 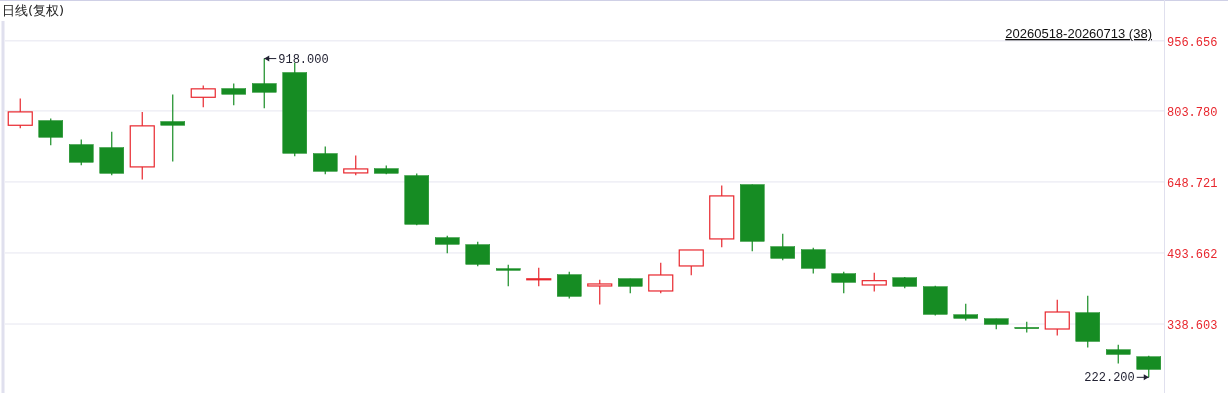 I want to click on y-tick-label: 803.780, so click(x=1192, y=112).